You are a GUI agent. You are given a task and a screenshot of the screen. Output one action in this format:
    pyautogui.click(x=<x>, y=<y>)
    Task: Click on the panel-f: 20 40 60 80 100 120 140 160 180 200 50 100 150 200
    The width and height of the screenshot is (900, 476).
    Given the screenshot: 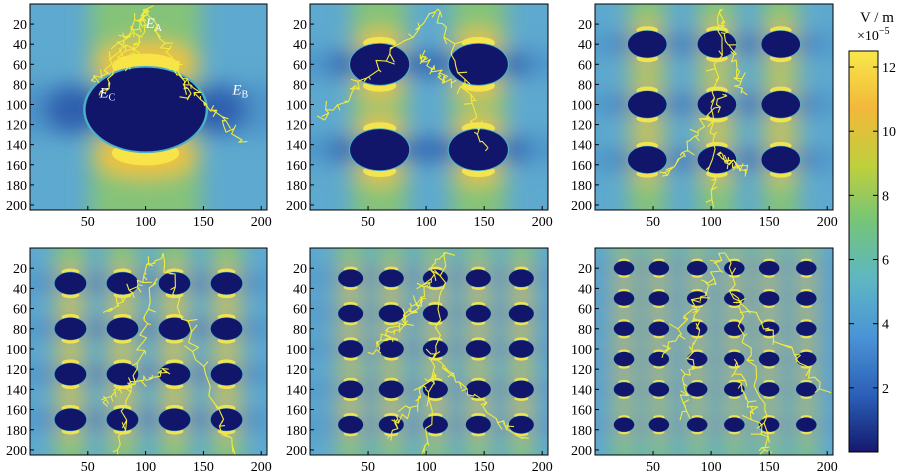 What is the action you would take?
    pyautogui.click(x=704, y=361)
    